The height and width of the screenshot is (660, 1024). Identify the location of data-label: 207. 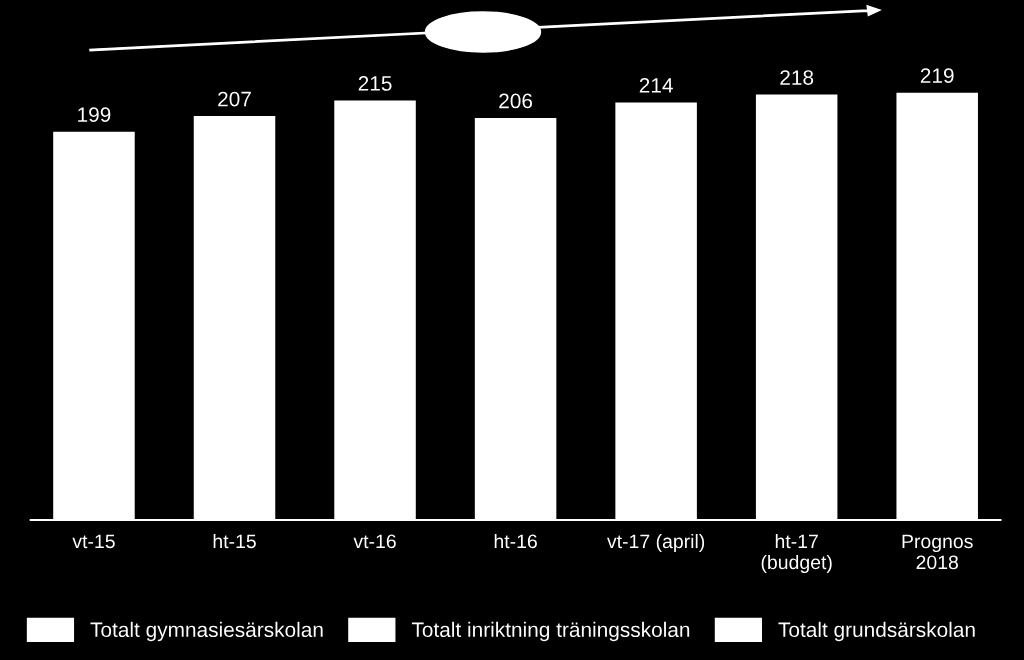
(234, 99).